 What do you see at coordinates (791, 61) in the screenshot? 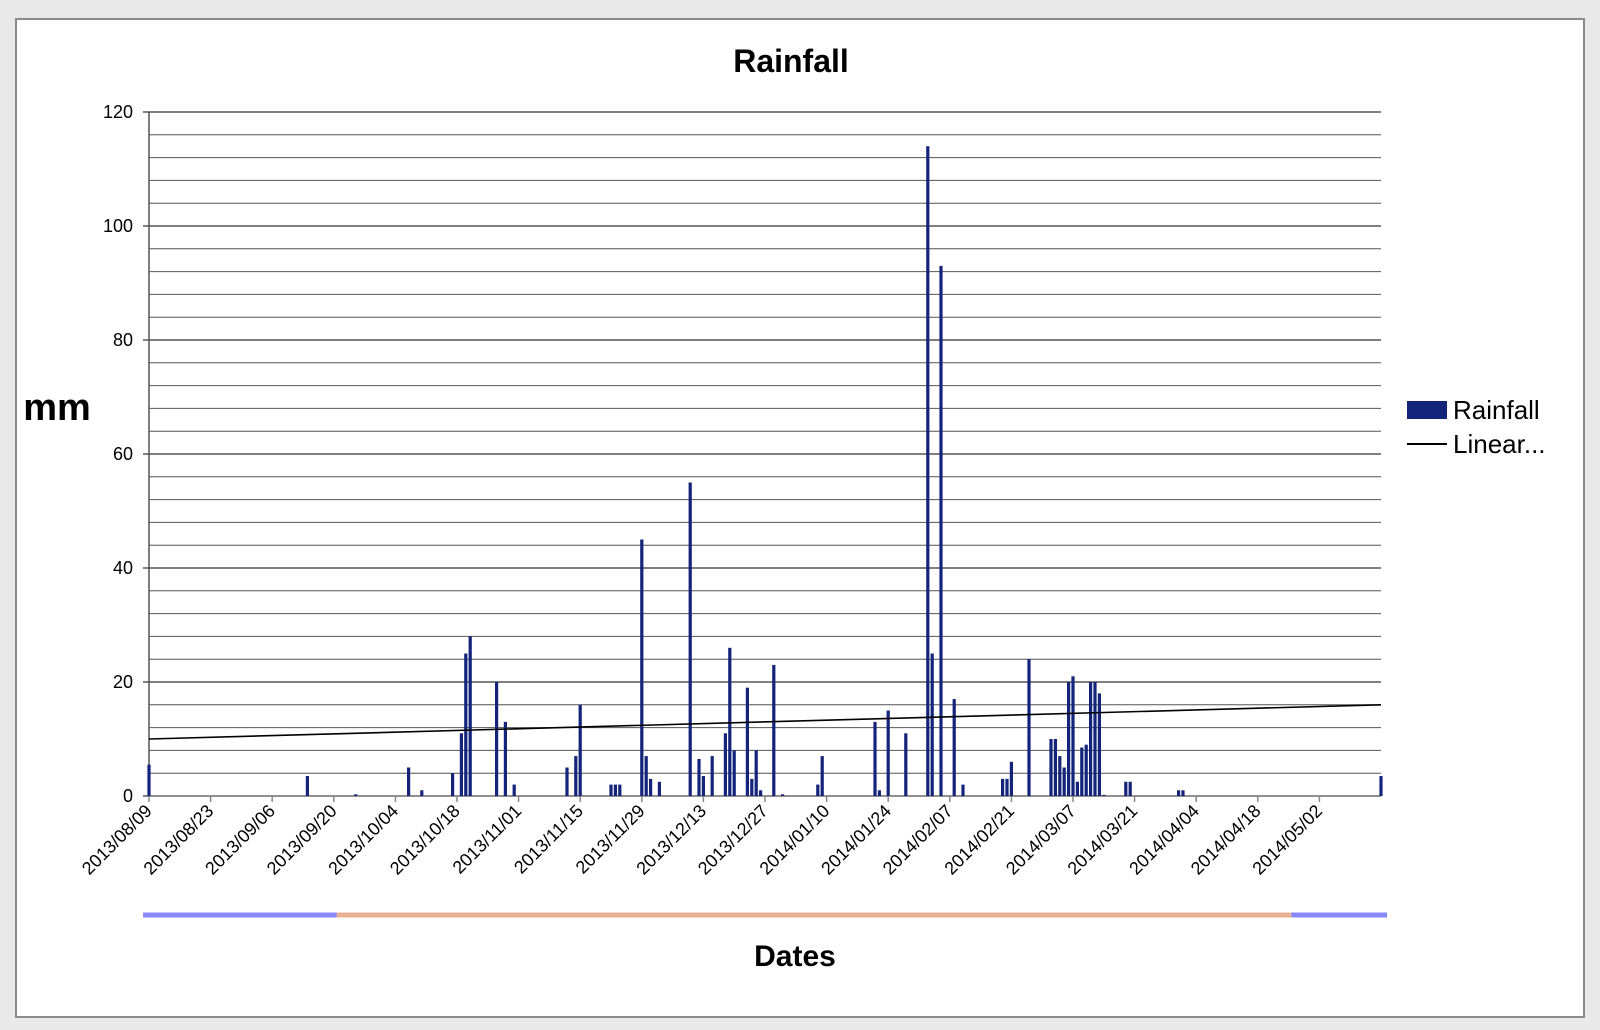
I see `chart-title: Rainfall` at bounding box center [791, 61].